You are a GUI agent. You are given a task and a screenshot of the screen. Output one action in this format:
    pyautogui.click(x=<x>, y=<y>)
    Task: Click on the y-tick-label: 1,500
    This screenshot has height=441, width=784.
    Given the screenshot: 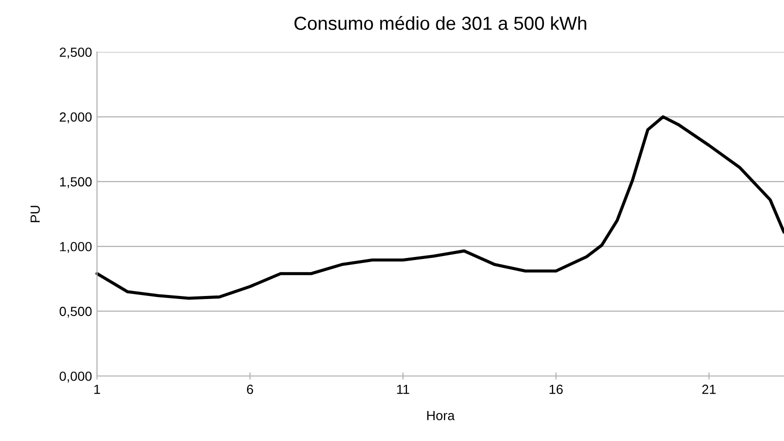 What is the action you would take?
    pyautogui.click(x=76, y=182)
    